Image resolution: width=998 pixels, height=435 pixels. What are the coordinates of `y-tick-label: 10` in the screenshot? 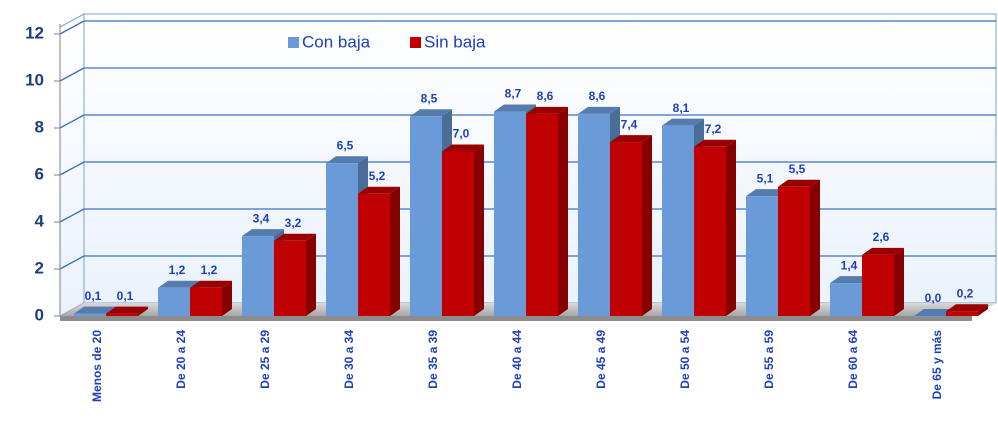 It's located at (34, 79).